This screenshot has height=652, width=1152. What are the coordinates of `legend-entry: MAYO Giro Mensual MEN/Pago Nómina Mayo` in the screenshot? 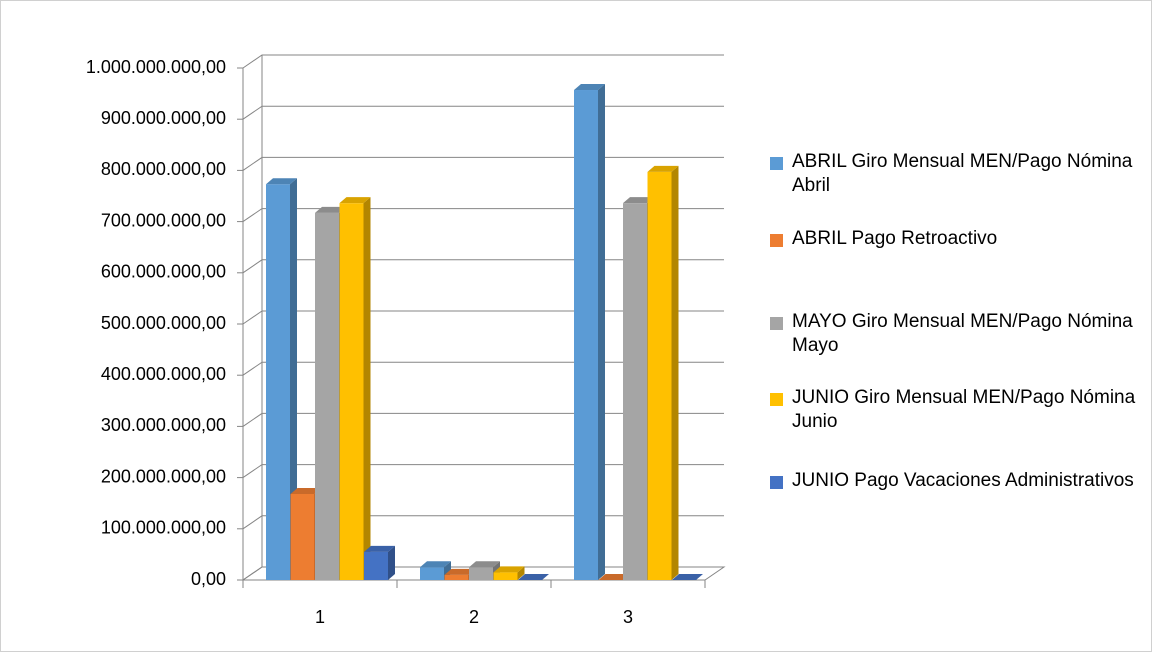 It's located at (953, 334).